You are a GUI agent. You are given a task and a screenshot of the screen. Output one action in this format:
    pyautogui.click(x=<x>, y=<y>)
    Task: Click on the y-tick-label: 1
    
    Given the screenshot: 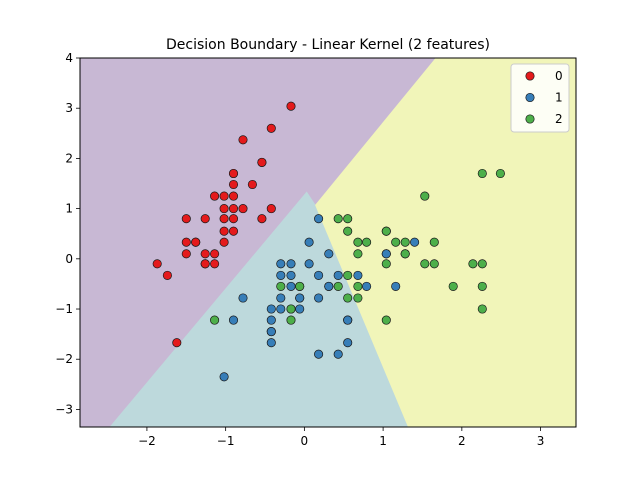 What is the action you would take?
    pyautogui.click(x=69, y=209)
    